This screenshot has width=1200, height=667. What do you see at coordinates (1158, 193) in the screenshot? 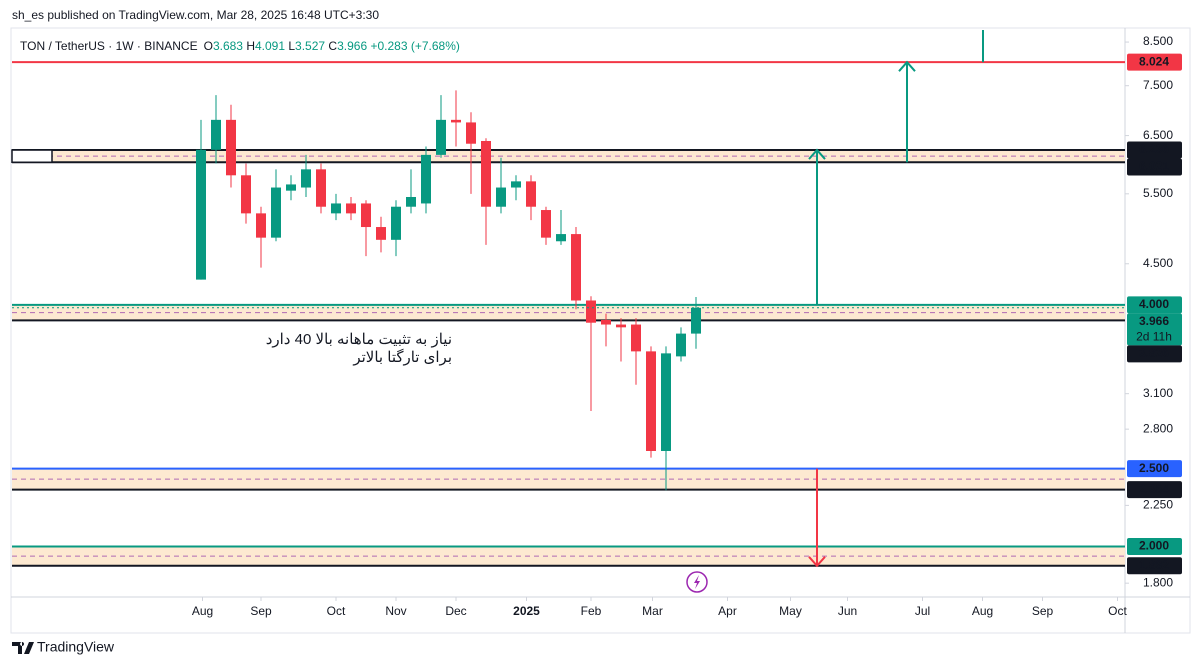
I see `y-tick-label: 5.500` at bounding box center [1158, 193].